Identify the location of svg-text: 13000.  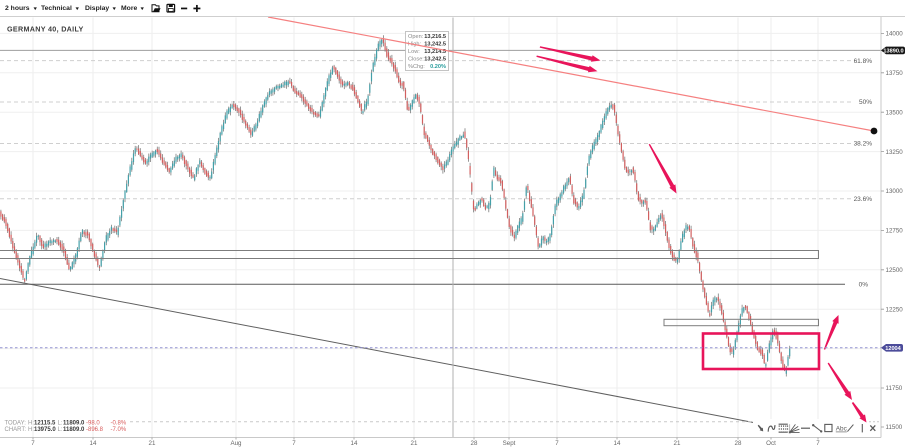
(895, 191).